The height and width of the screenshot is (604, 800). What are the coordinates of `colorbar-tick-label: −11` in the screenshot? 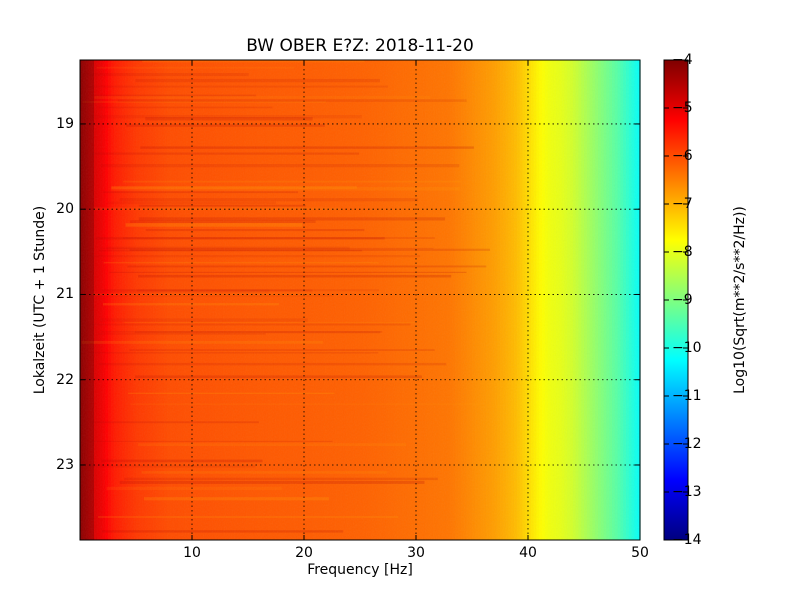 It's located at (687, 396).